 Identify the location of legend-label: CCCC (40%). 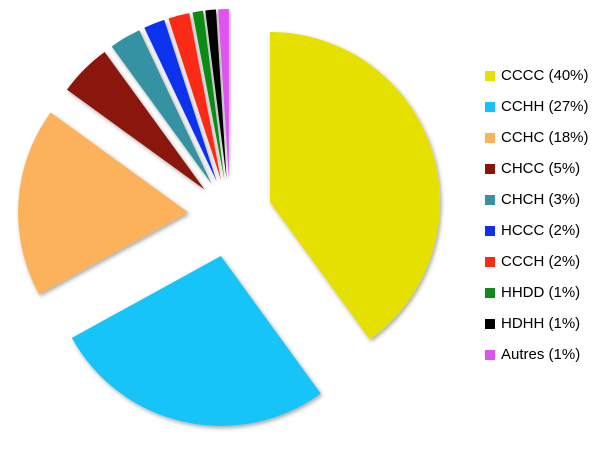
(545, 75).